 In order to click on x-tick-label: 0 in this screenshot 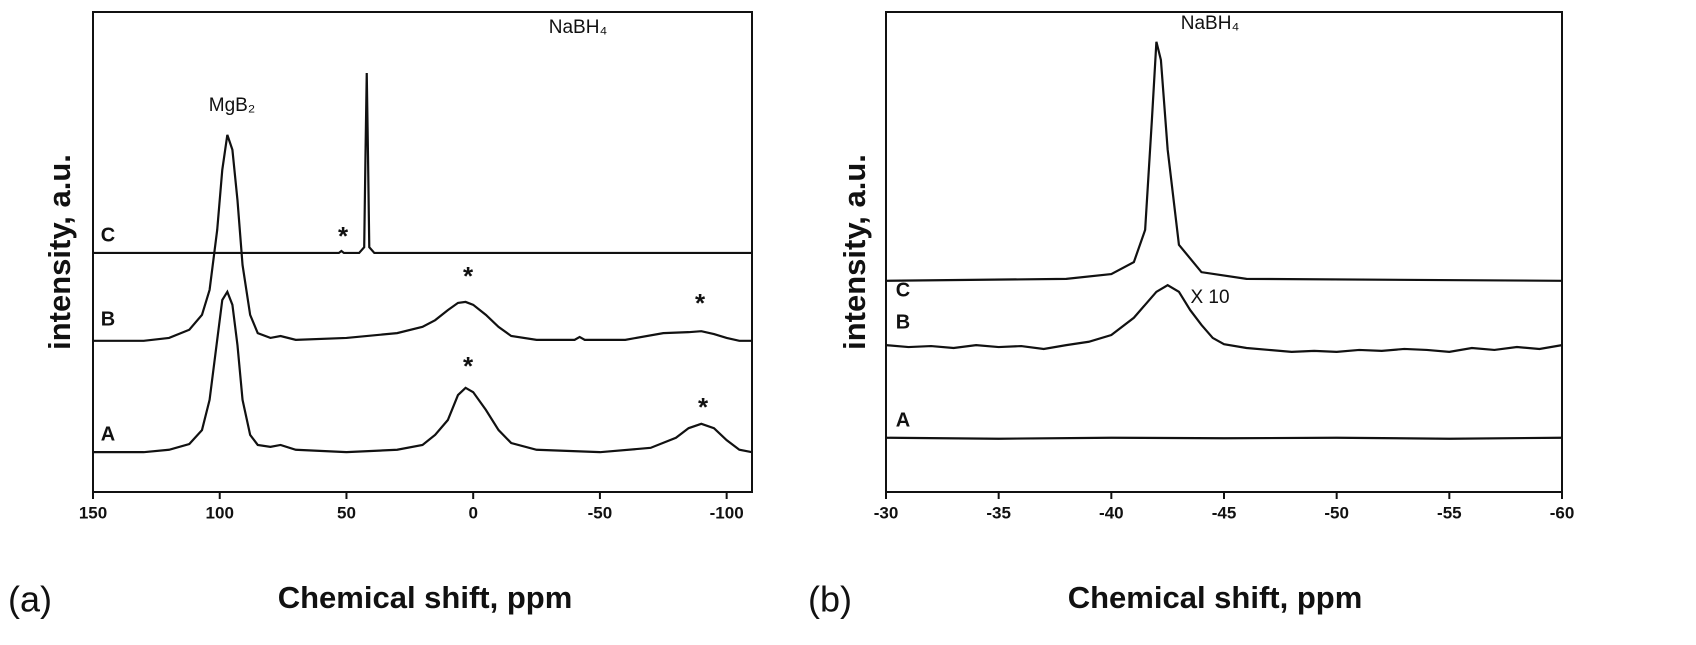, I will do `click(472, 512)`.